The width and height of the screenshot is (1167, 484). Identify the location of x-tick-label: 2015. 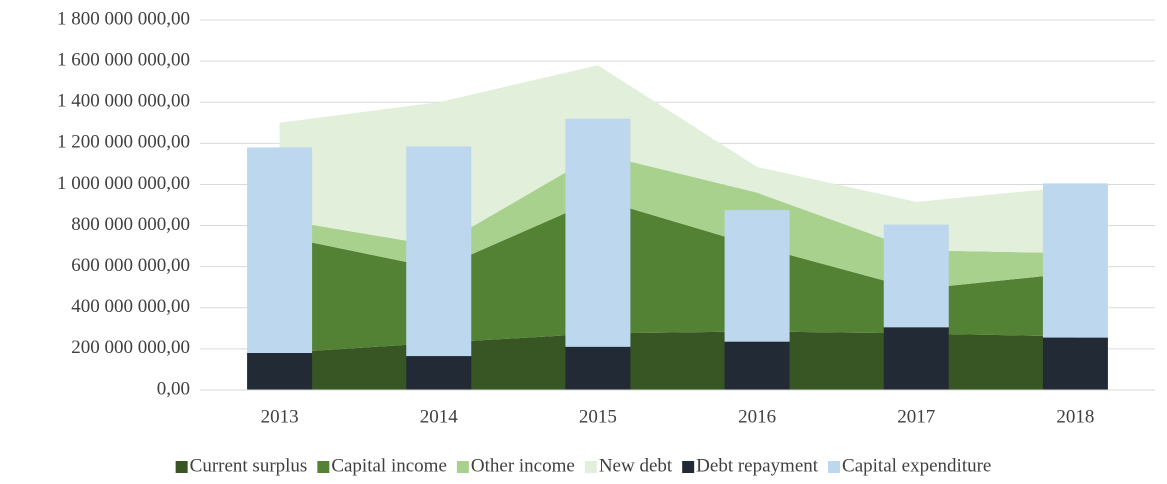
(598, 416).